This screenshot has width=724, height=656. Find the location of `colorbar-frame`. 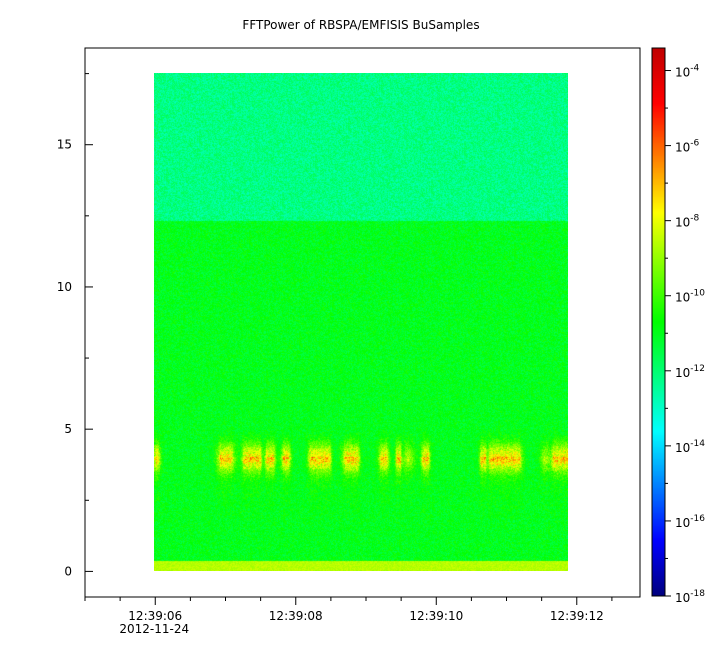

colorbar-frame is located at coordinates (658, 322).